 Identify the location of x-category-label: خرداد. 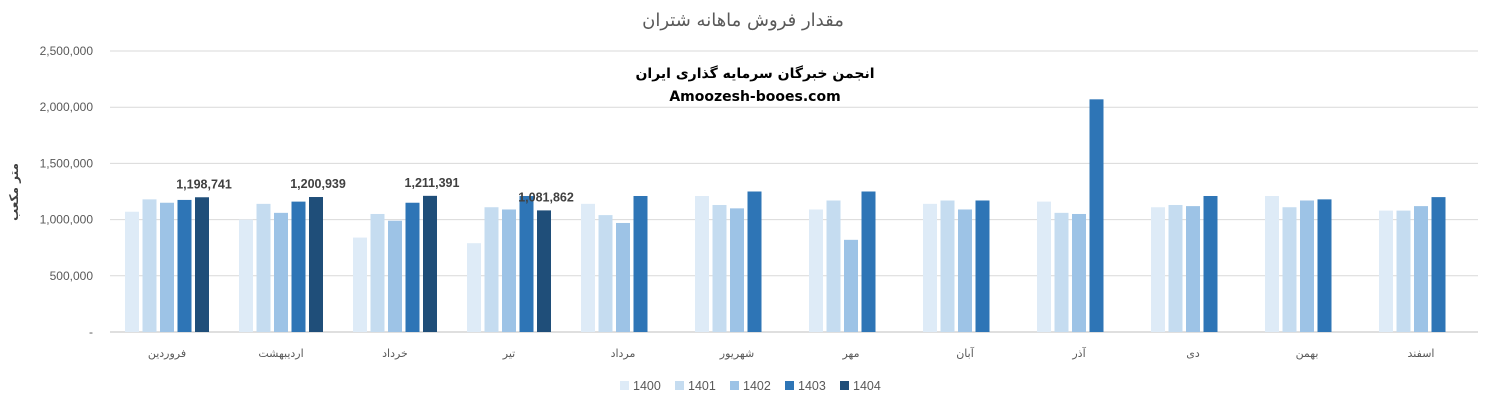
(395, 353).